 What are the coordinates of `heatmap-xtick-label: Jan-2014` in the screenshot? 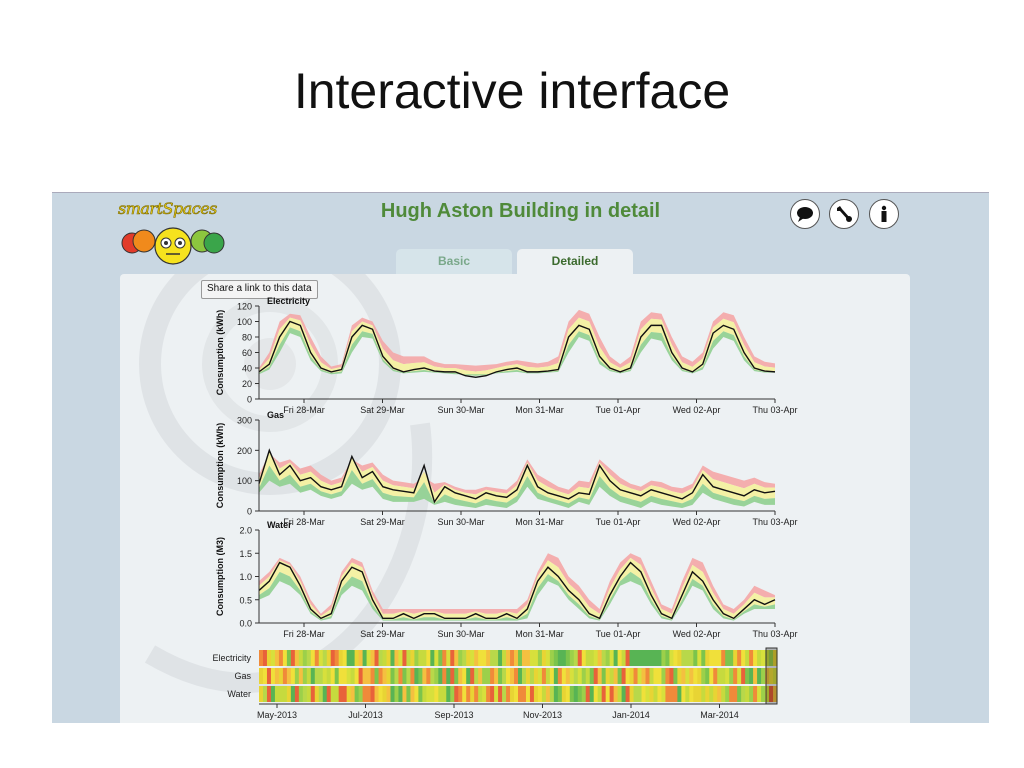 It's located at (631, 715).